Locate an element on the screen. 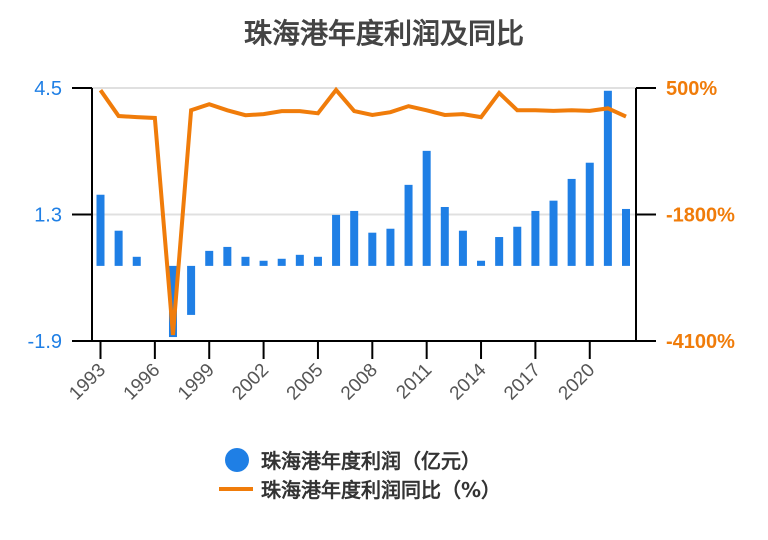 The image size is (768, 540). x-tick-label: 2014 is located at coordinates (468, 381).